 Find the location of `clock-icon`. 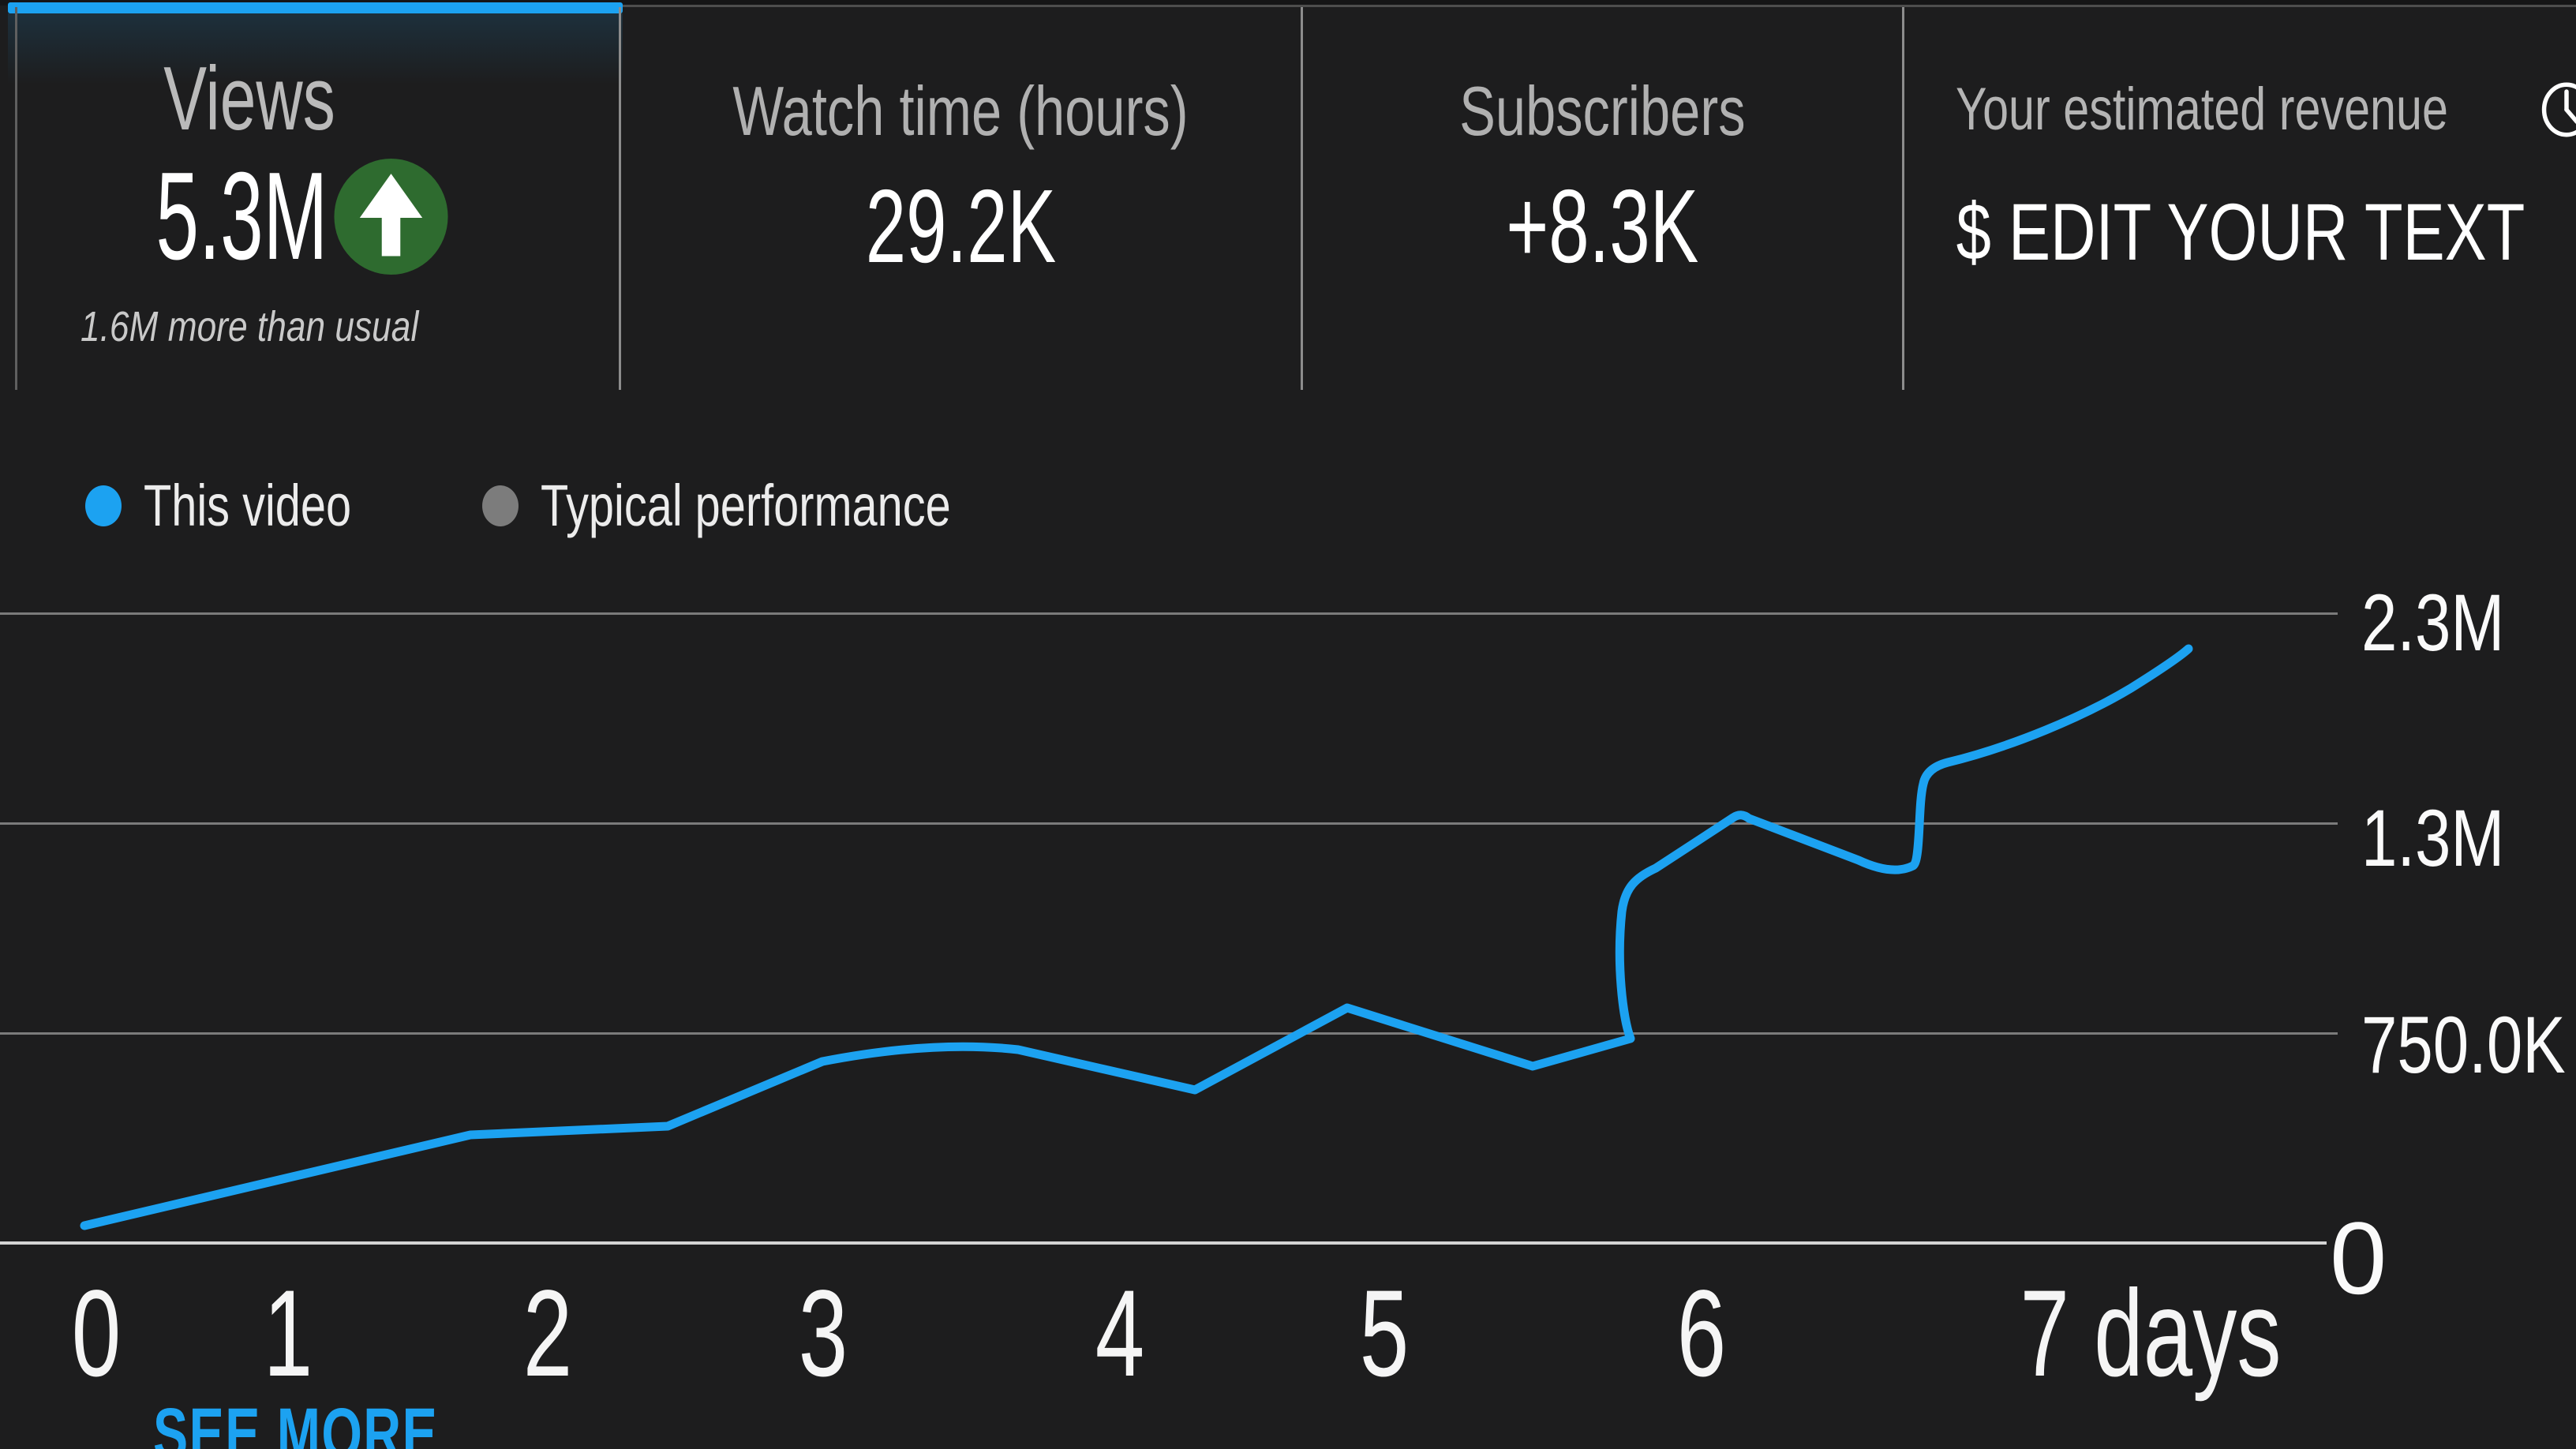

clock-icon is located at coordinates (2559, 109).